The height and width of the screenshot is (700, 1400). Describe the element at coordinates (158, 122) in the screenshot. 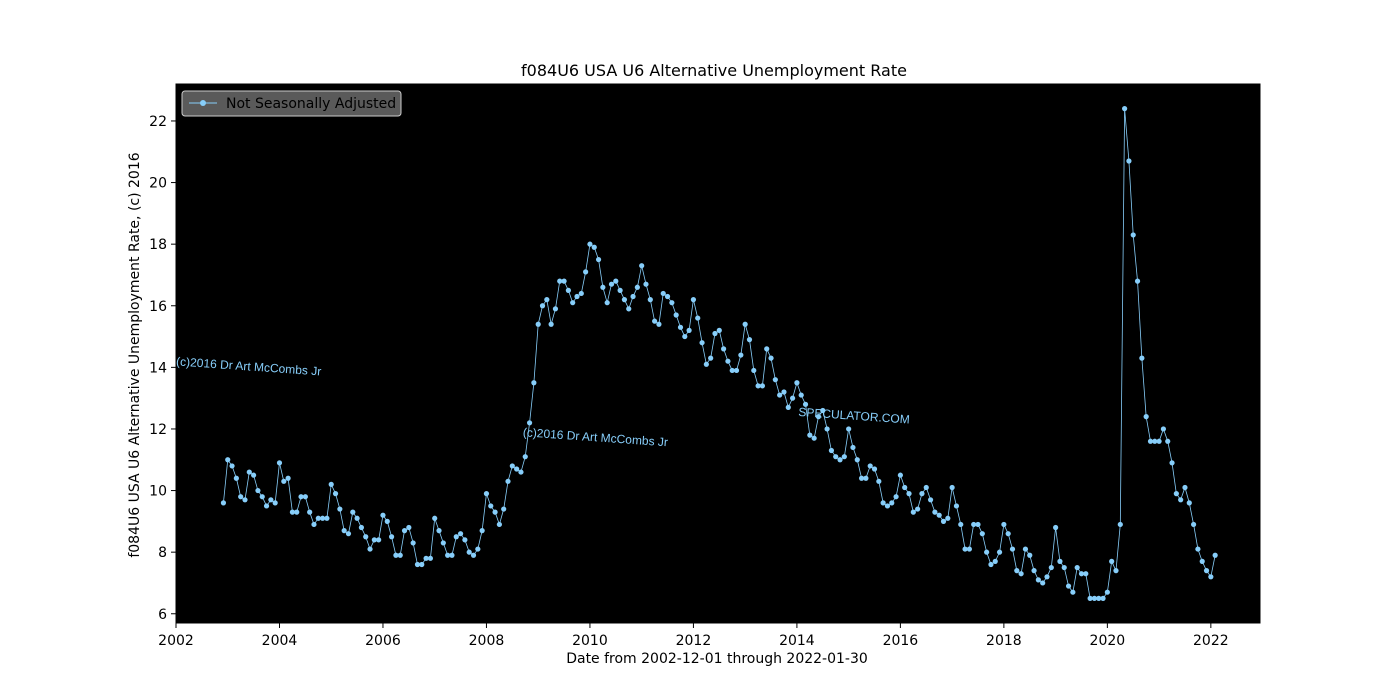

I see `y-tick-label: 22` at that location.